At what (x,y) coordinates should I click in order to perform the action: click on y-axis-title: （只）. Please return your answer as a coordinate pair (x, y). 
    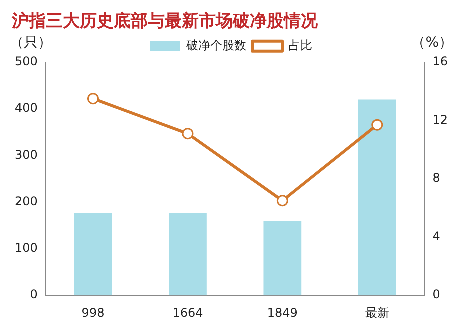
    Looking at the image, I should click on (31, 43).